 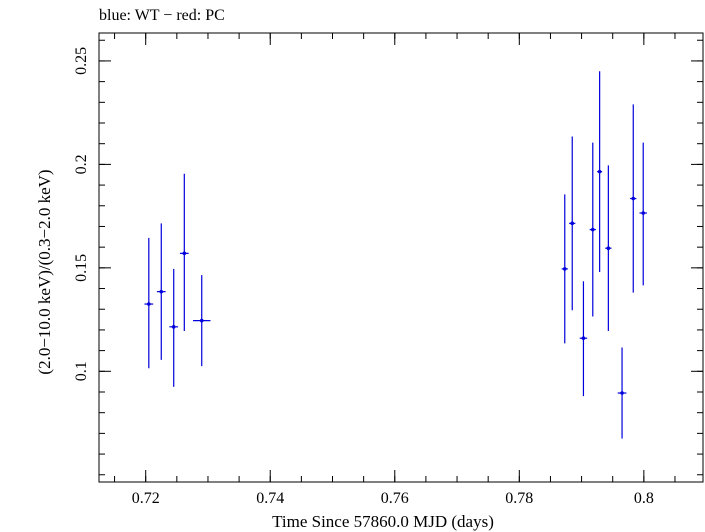 I want to click on y-axis-label: (2.0−10.0 keV)/(0.3−2.0 keV), so click(x=44, y=271).